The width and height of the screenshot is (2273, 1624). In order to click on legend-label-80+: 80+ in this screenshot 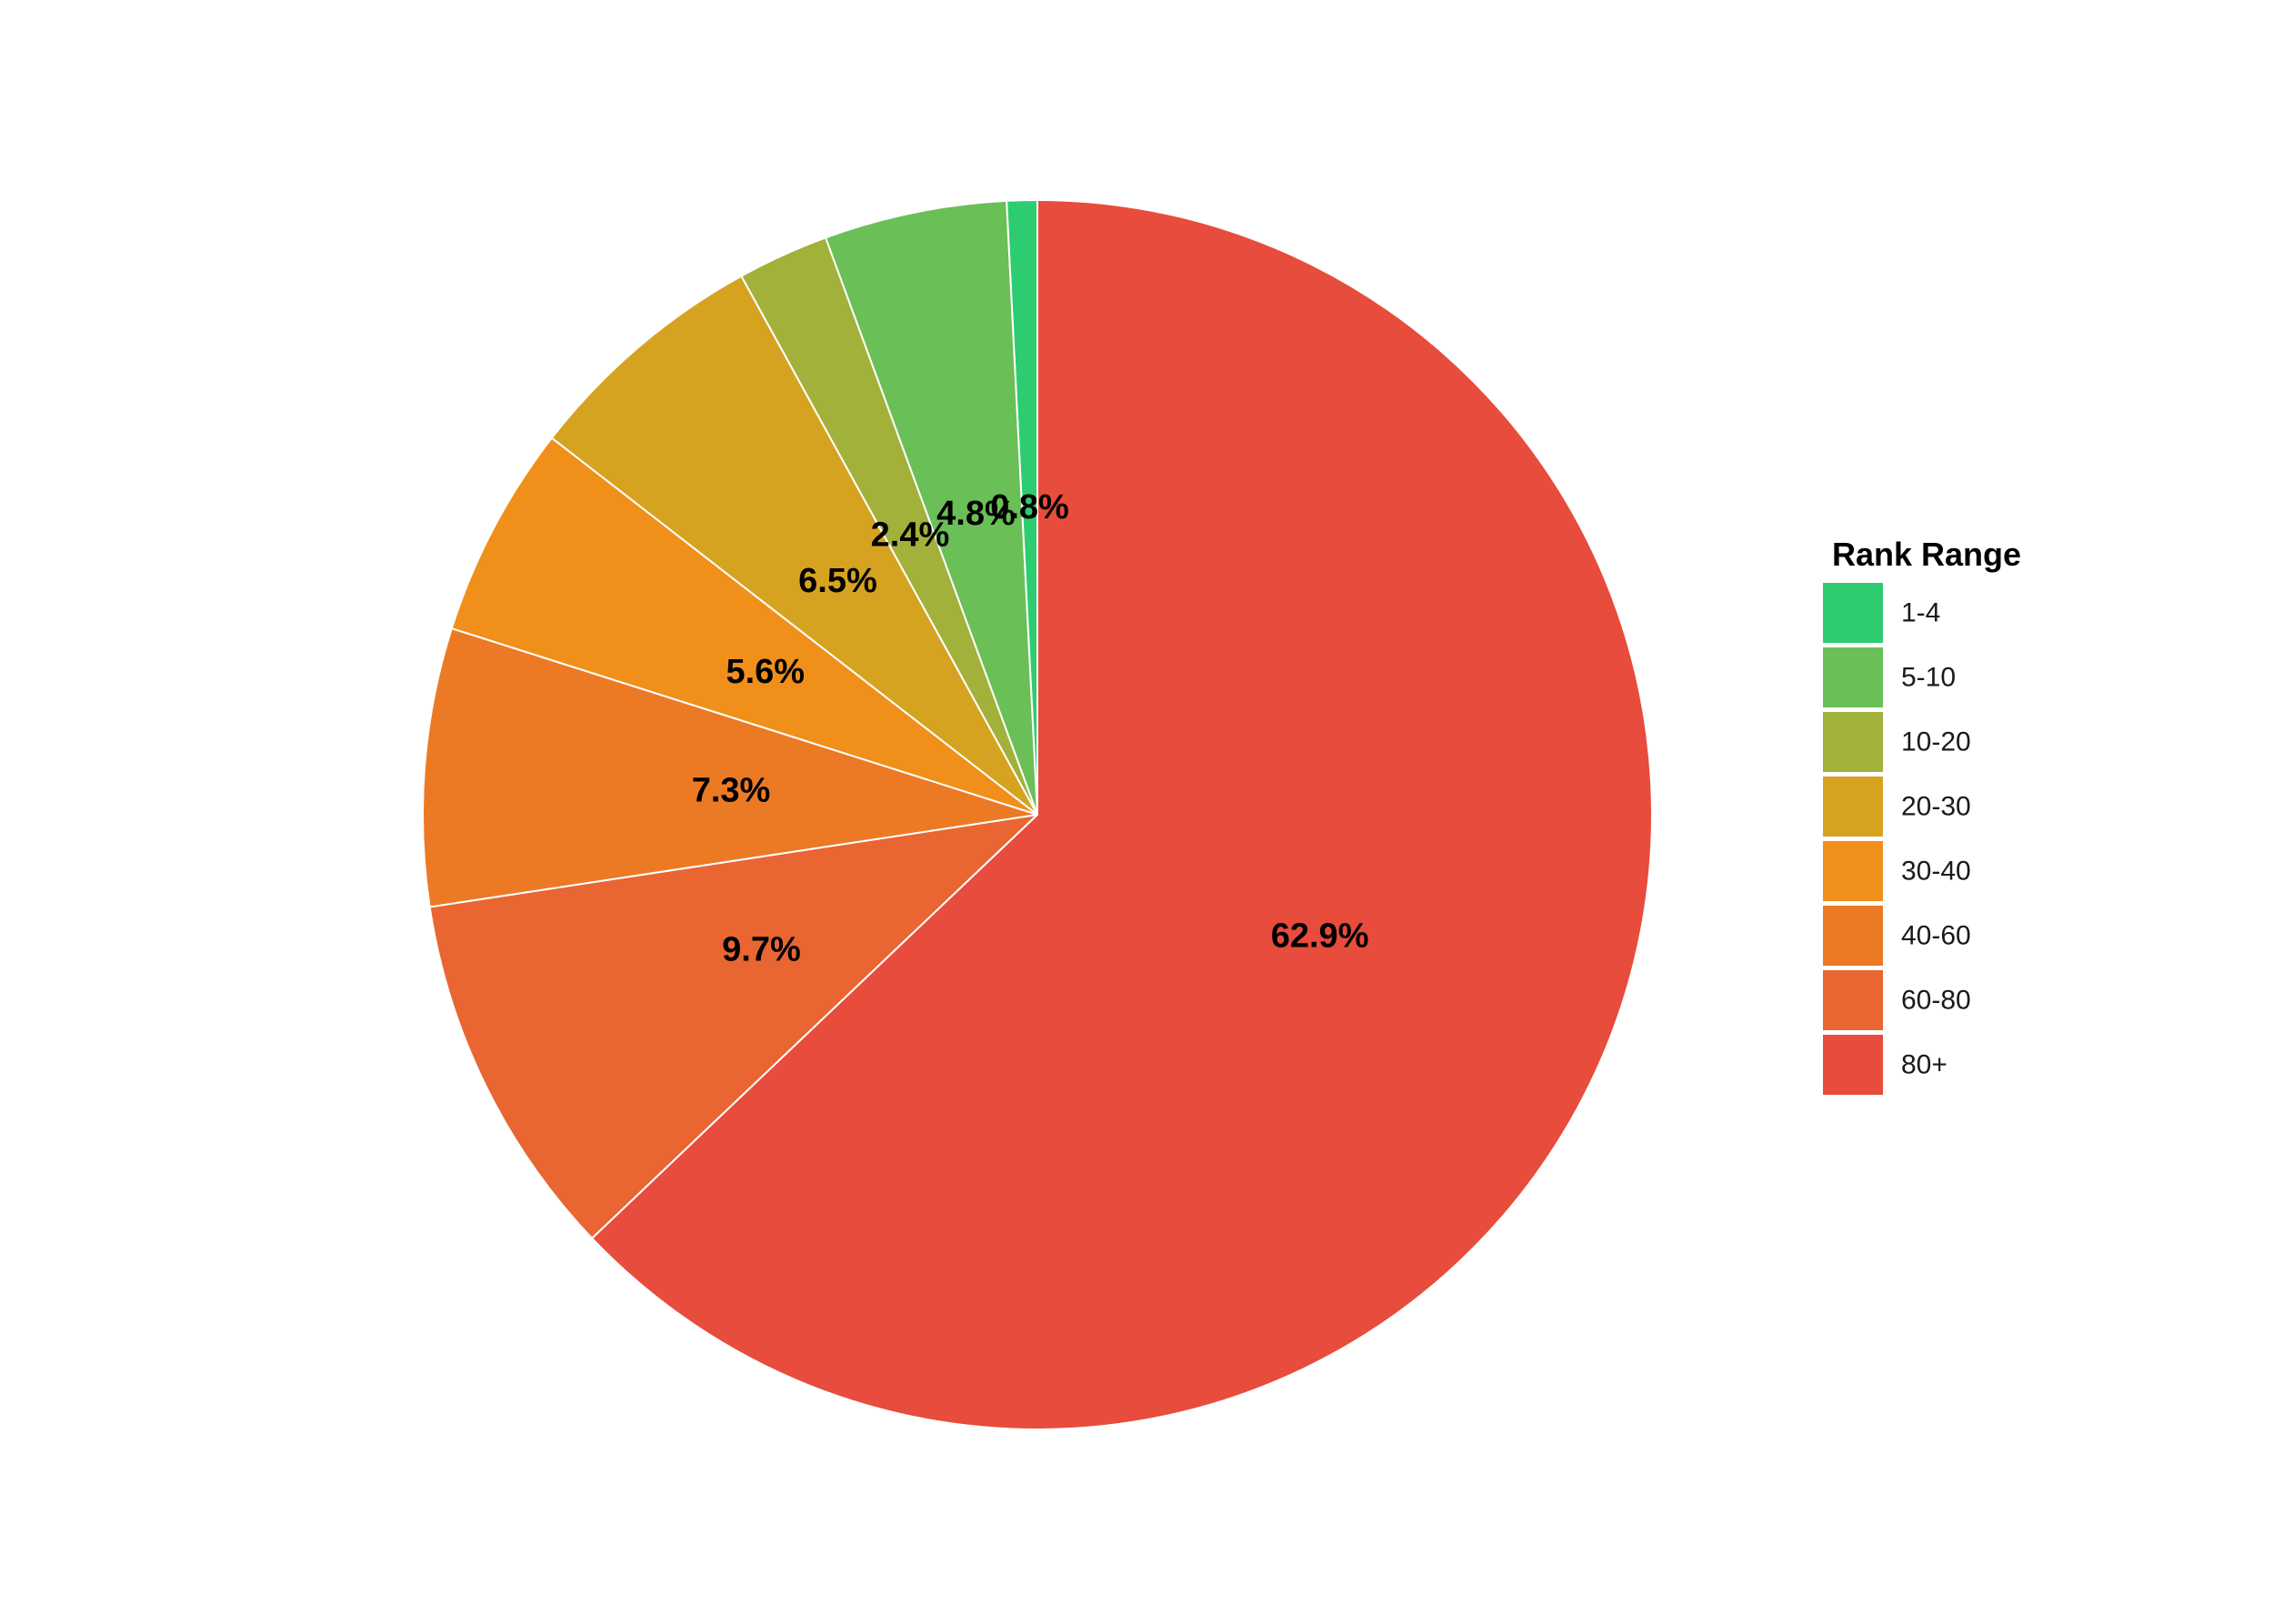, I will do `click(1924, 1065)`.